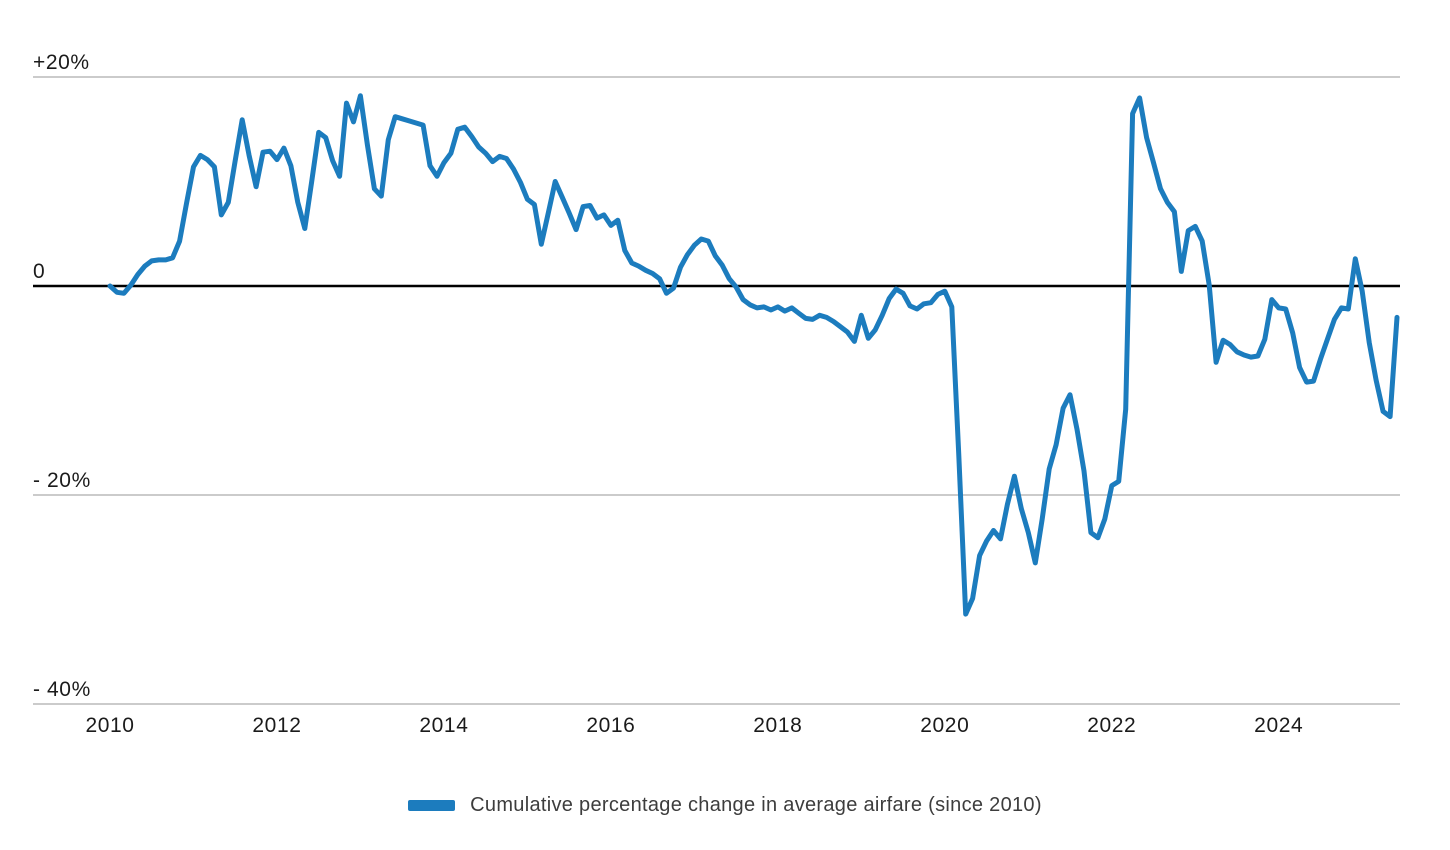 The height and width of the screenshot is (850, 1450). What do you see at coordinates (1112, 725) in the screenshot?
I see `x-tick-label: 2022` at bounding box center [1112, 725].